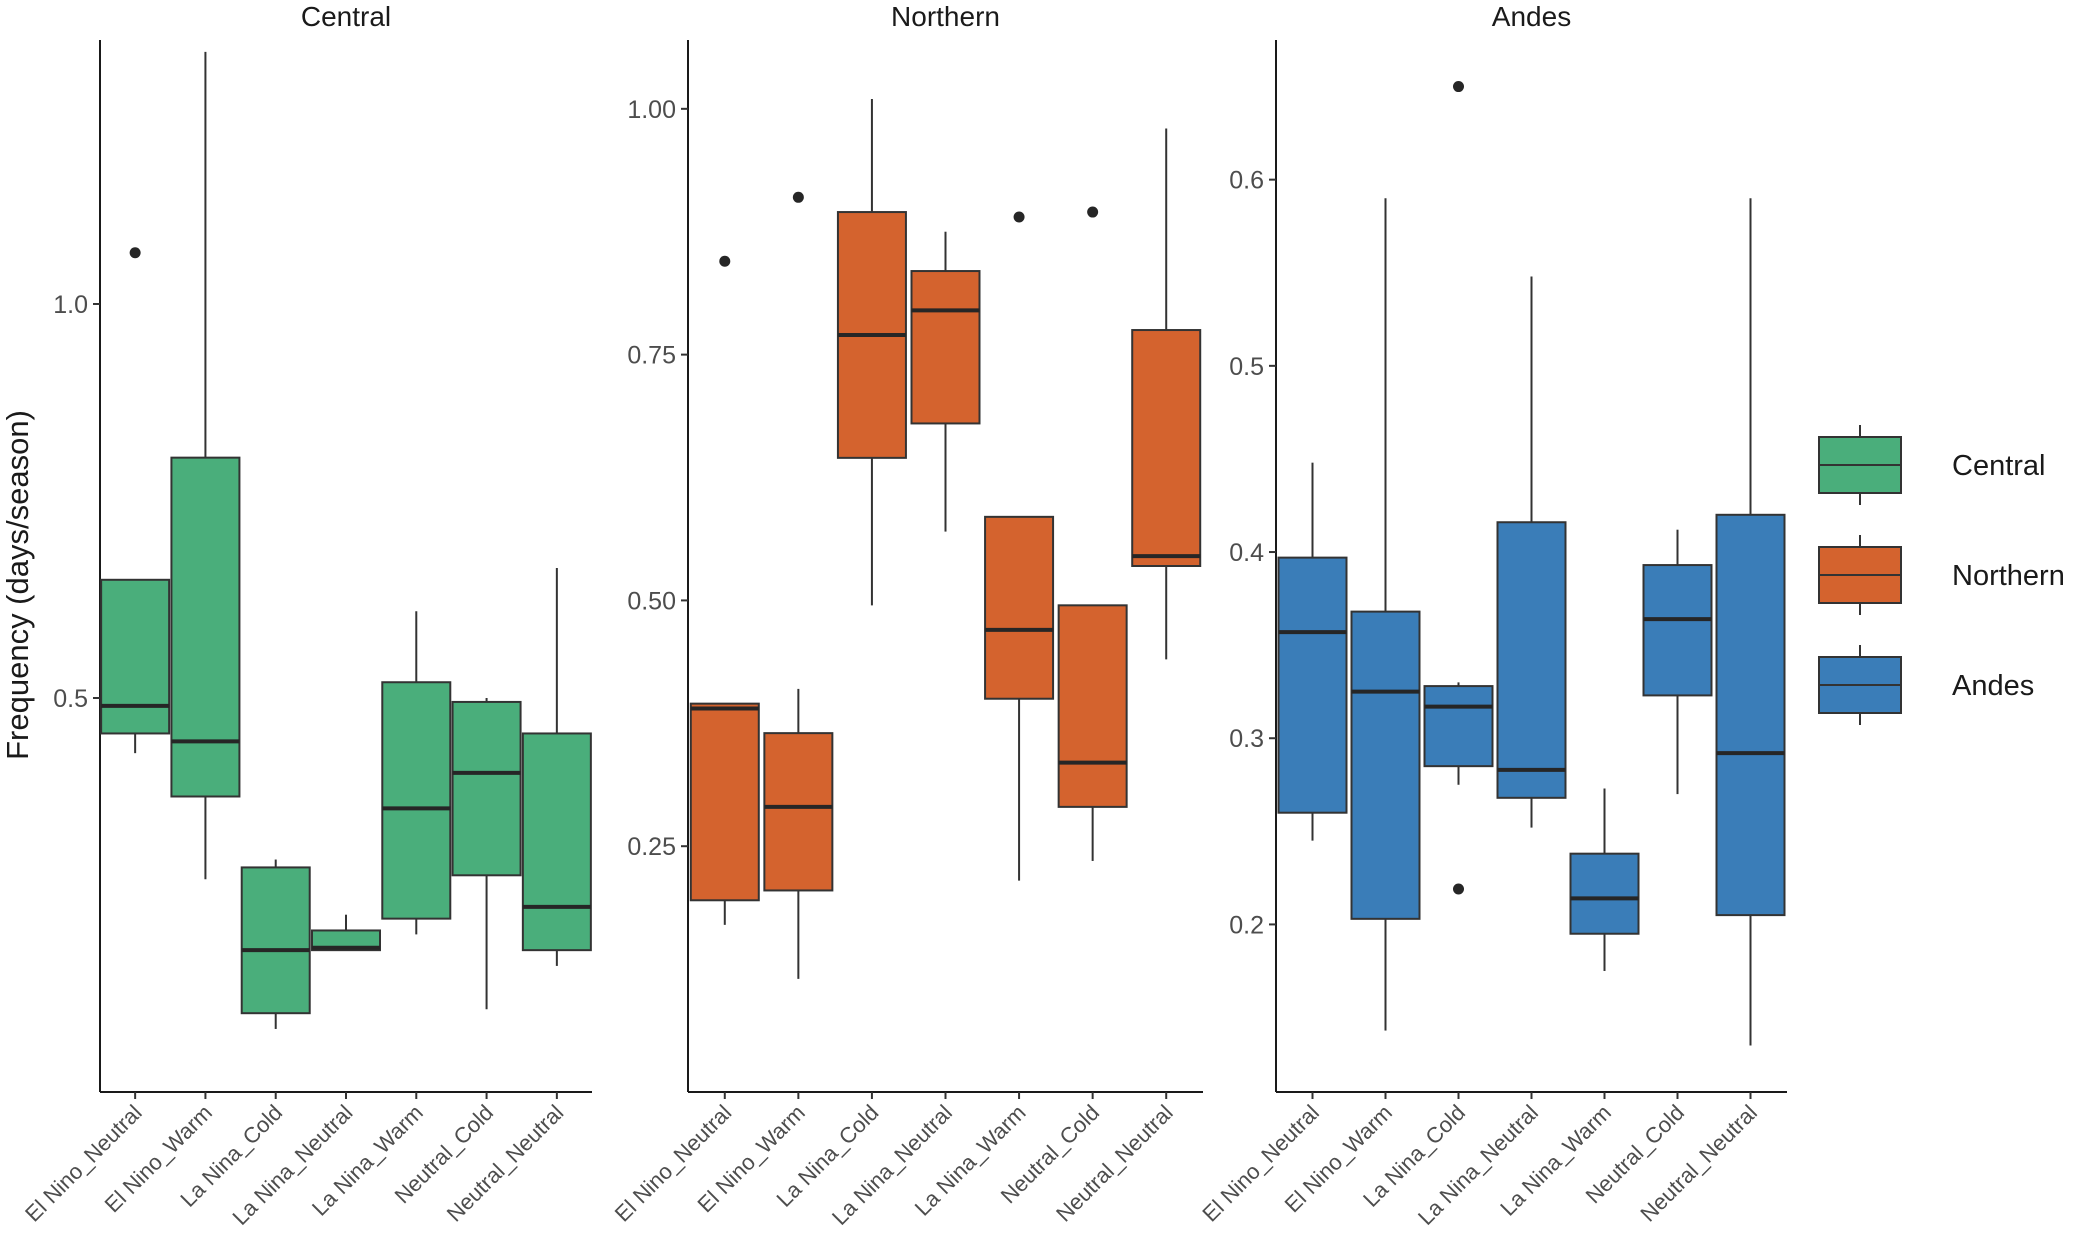 Image resolution: width=2073 pixels, height=1254 pixels. Describe the element at coordinates (292, 1165) in the screenshot. I see `x-tick-label: La Nina_Neutral` at that location.